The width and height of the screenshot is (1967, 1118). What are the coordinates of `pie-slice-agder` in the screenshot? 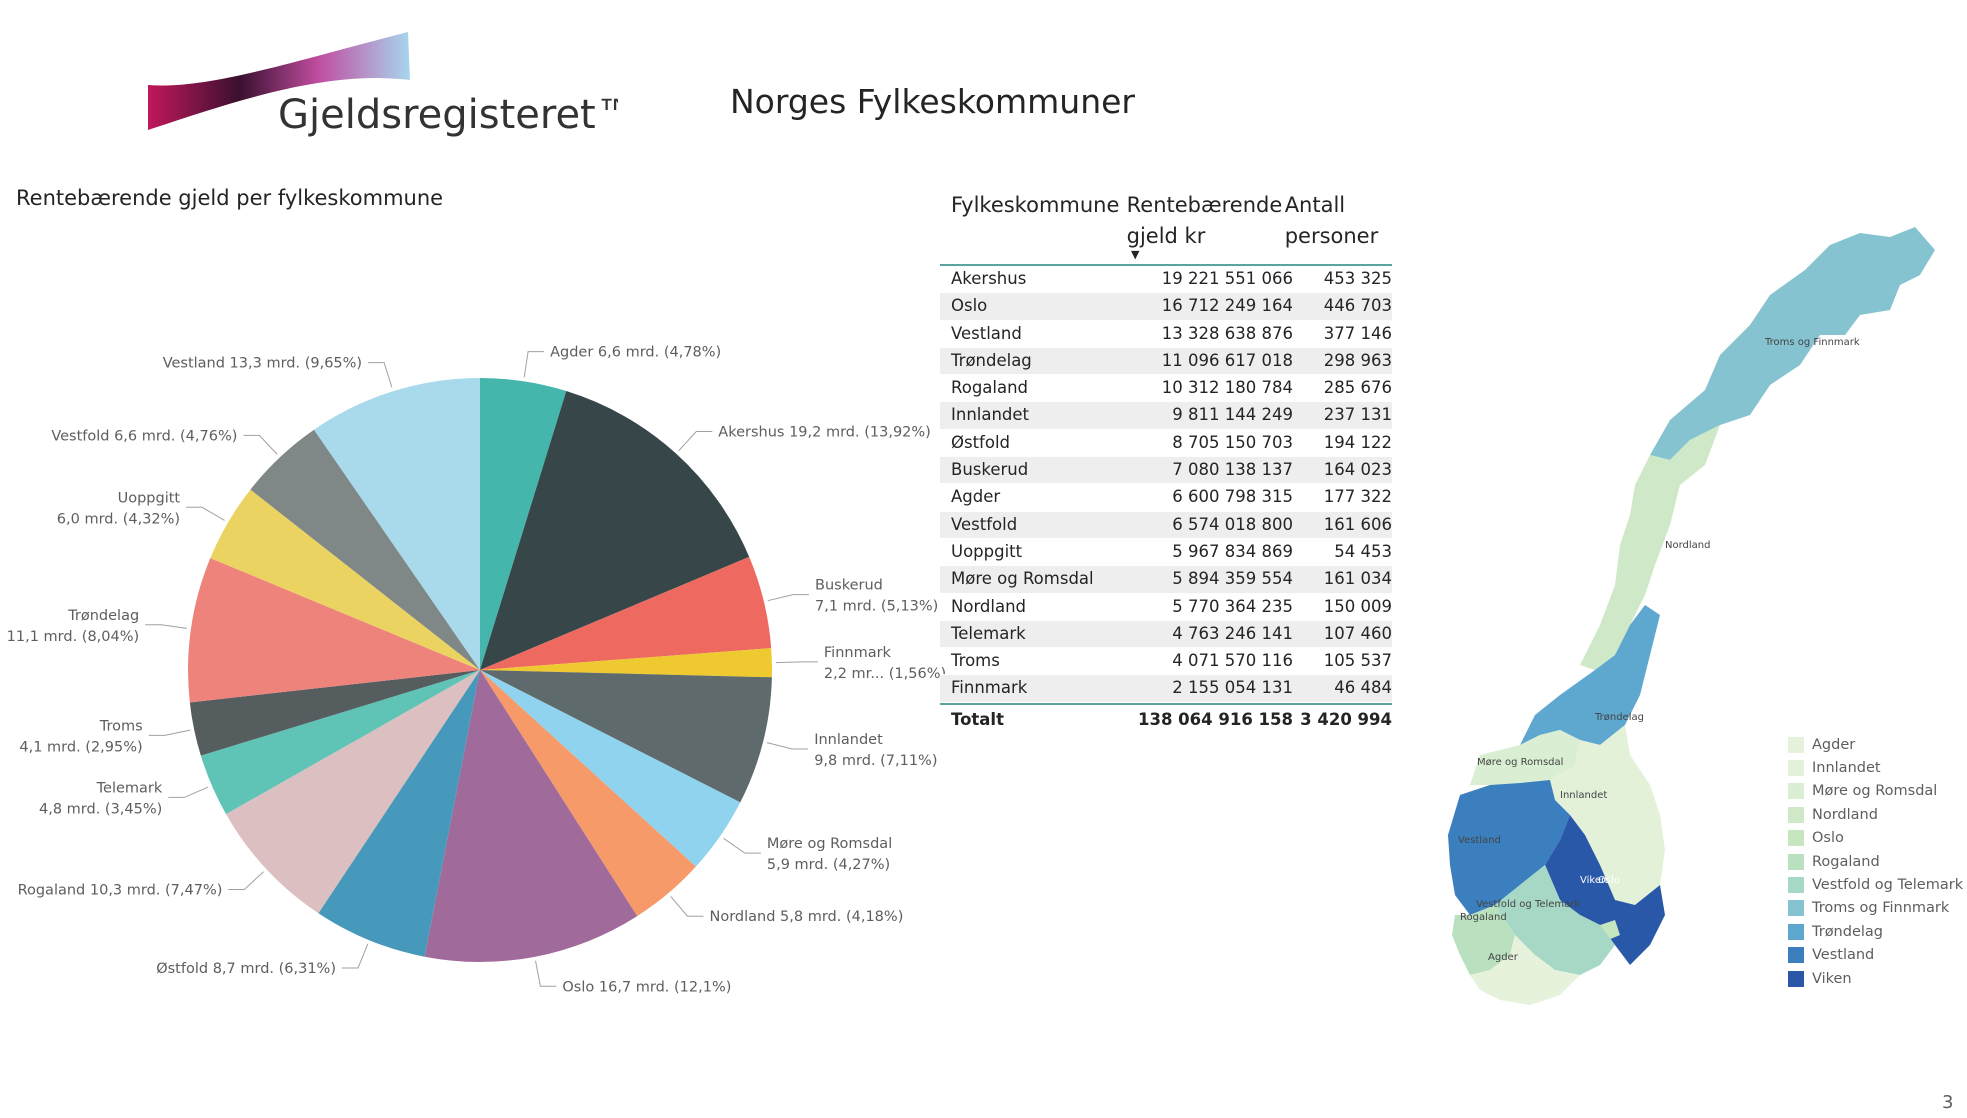 It's located at (523, 524).